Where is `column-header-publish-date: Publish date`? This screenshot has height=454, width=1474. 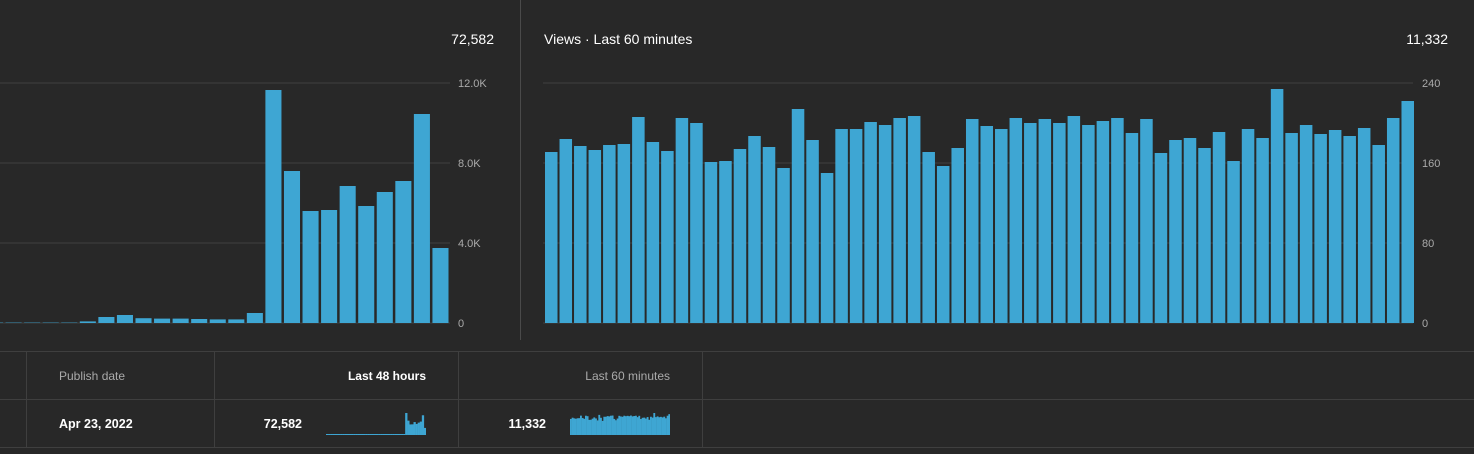 column-header-publish-date: Publish date is located at coordinates (92, 376).